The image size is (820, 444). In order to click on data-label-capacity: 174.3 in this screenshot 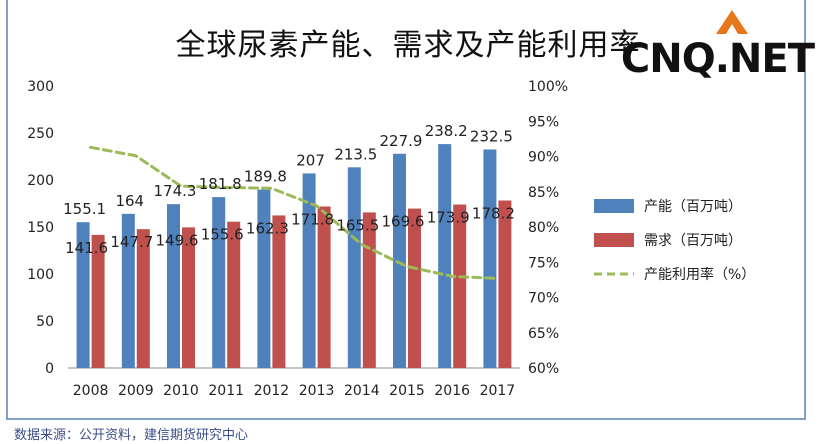, I will do `click(175, 191)`.